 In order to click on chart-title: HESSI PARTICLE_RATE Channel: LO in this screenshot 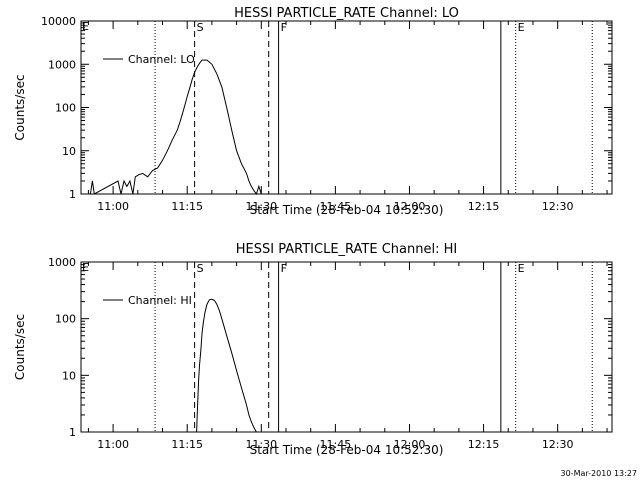, I will do `click(346, 13)`.